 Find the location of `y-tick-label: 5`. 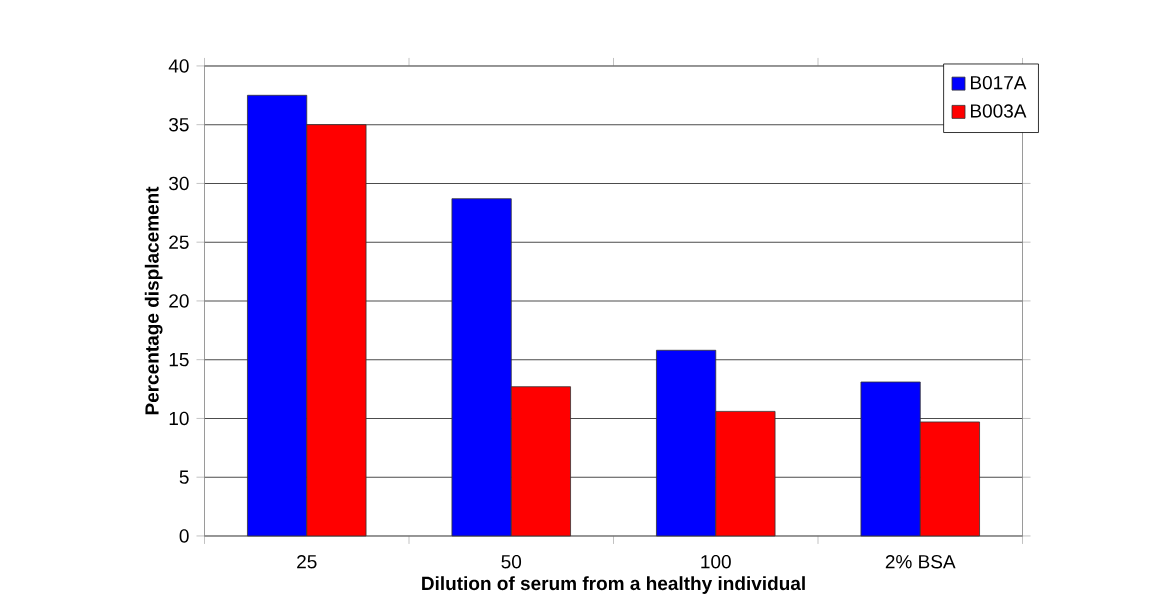

y-tick-label: 5 is located at coordinates (184, 477).